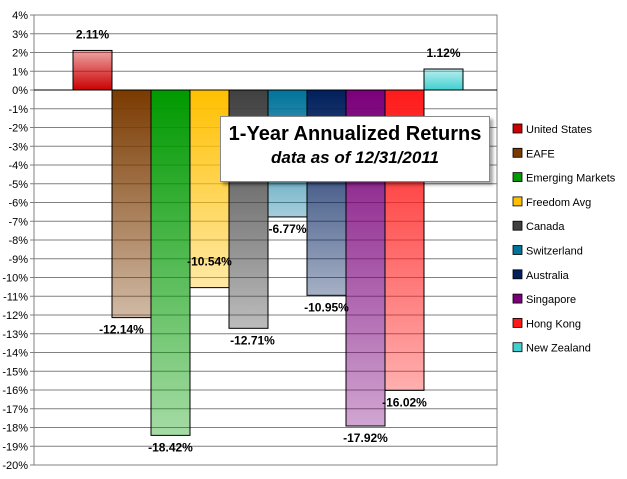 The height and width of the screenshot is (479, 627). Describe the element at coordinates (20, 91) in the screenshot. I see `y-tick-label: 0%` at that location.